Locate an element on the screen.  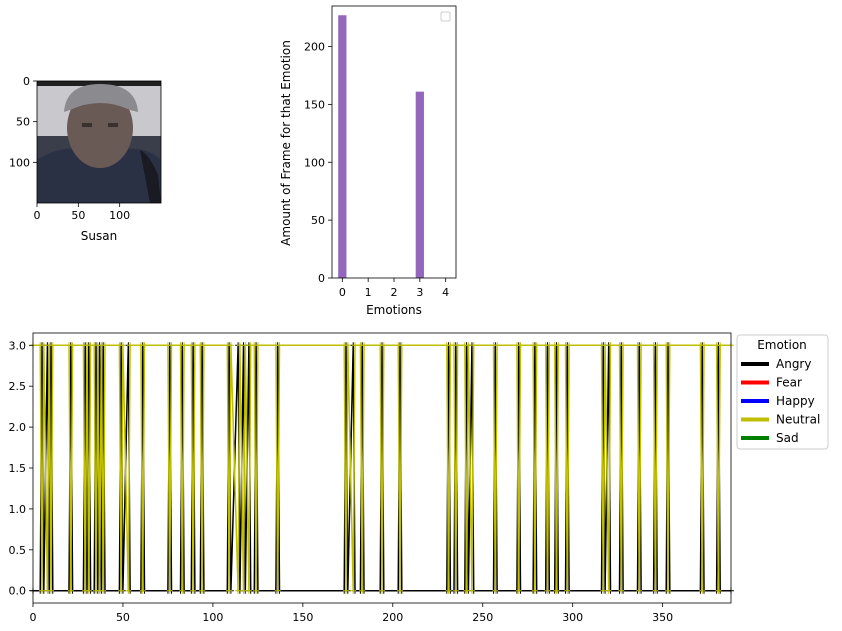
timeline-legend: Emotion Angry Fear Happy Neutral Sad is located at coordinates (782, 392).